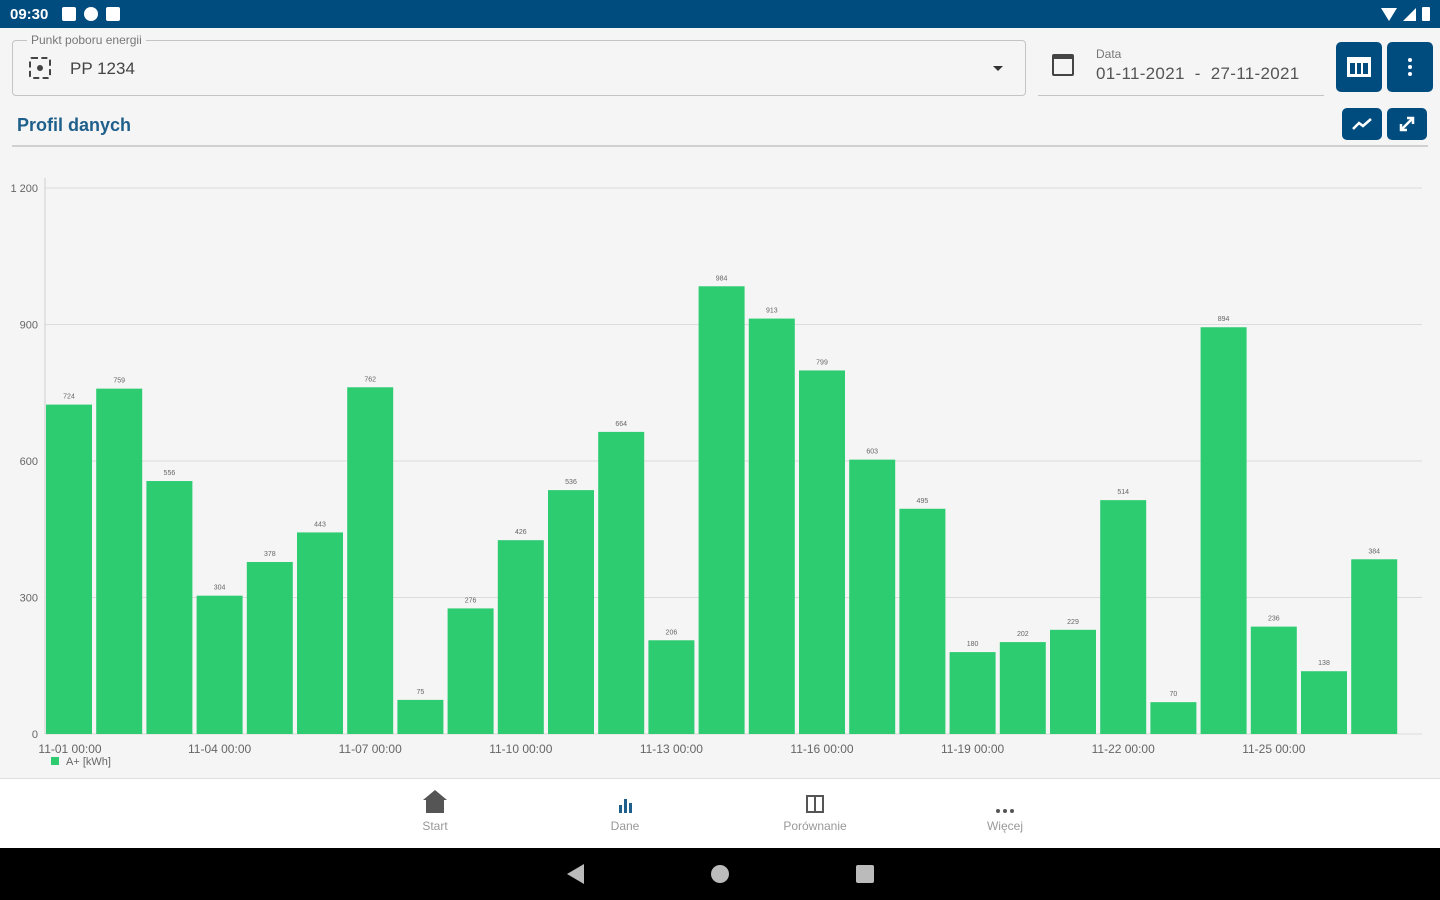 This screenshot has width=1440, height=900. Describe the element at coordinates (625, 812) in the screenshot. I see `nav-dane: Dane` at that location.